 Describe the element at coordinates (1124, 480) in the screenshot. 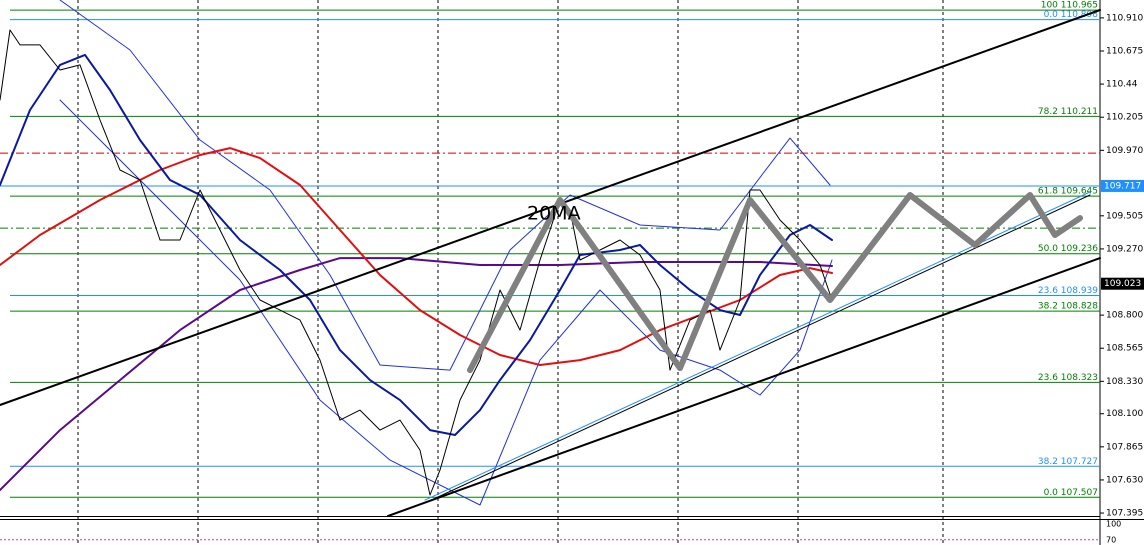

I see `y-tick-label: 107.630` at that location.